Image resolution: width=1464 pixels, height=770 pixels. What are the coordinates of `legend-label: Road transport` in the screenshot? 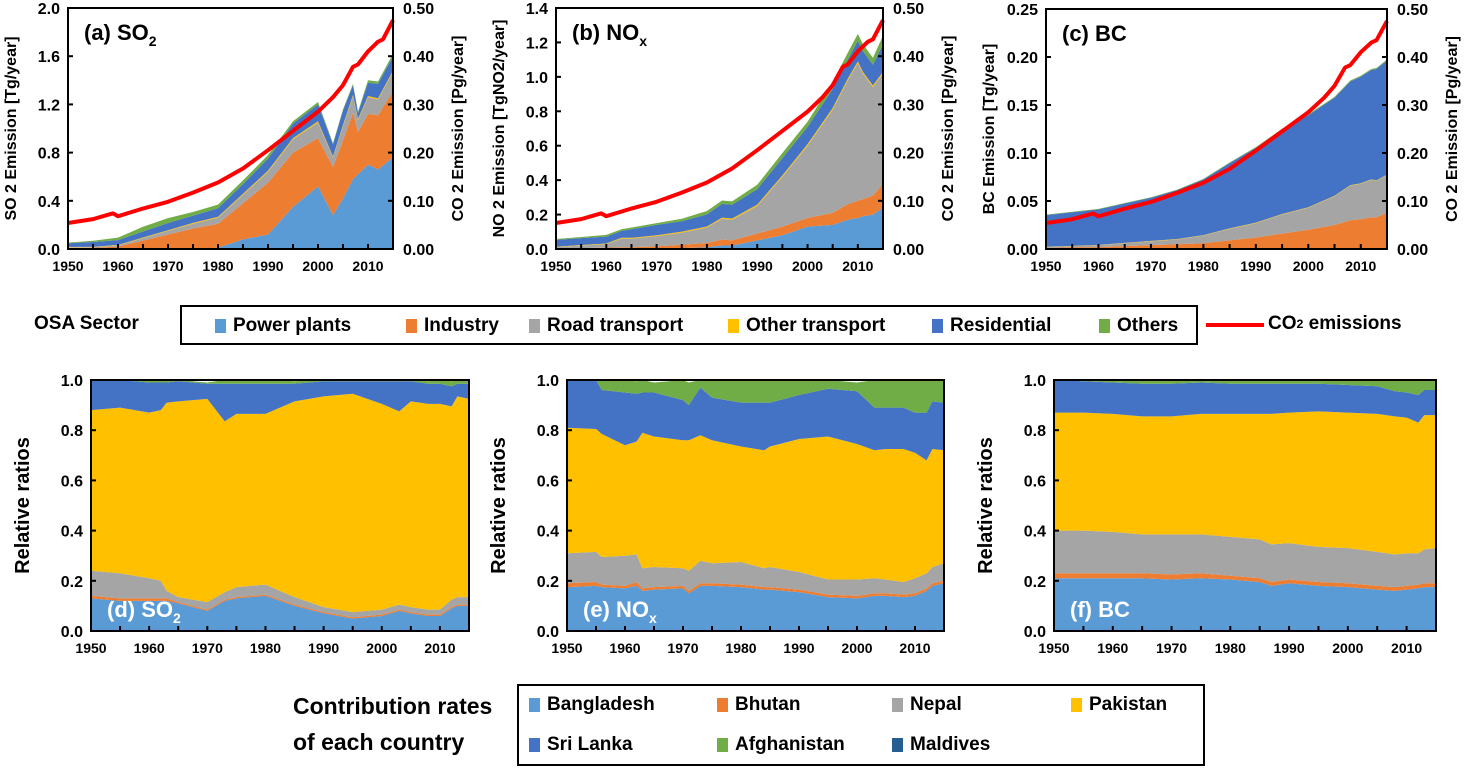 It's located at (615, 325).